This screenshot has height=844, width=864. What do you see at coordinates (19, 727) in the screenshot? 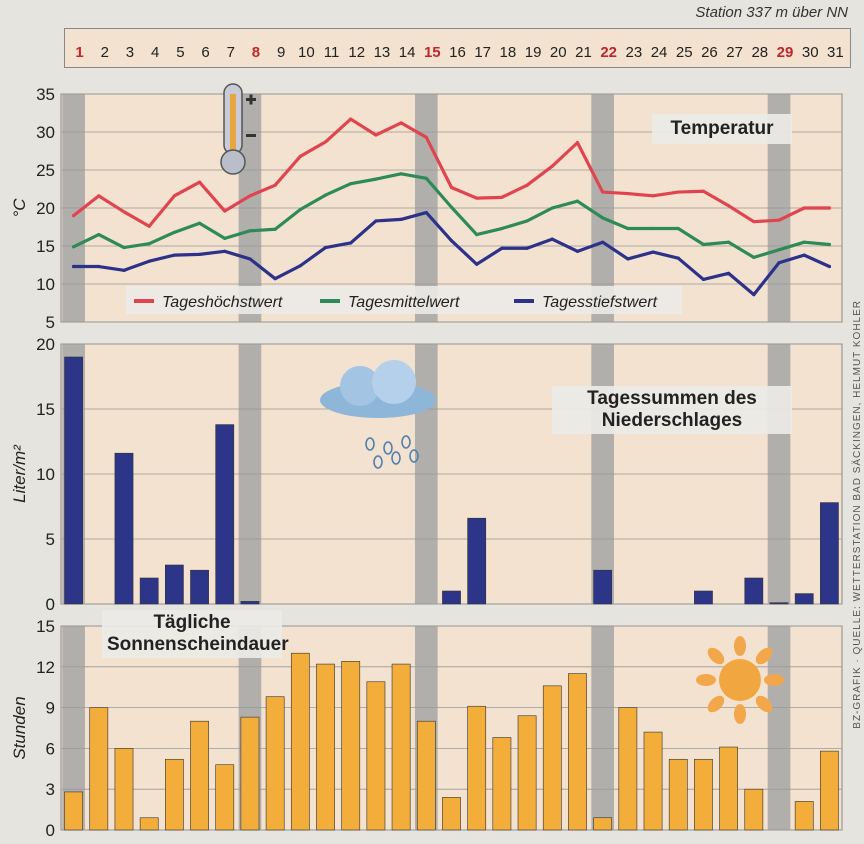
I see `y-axis-label: Stunden` at bounding box center [19, 727].